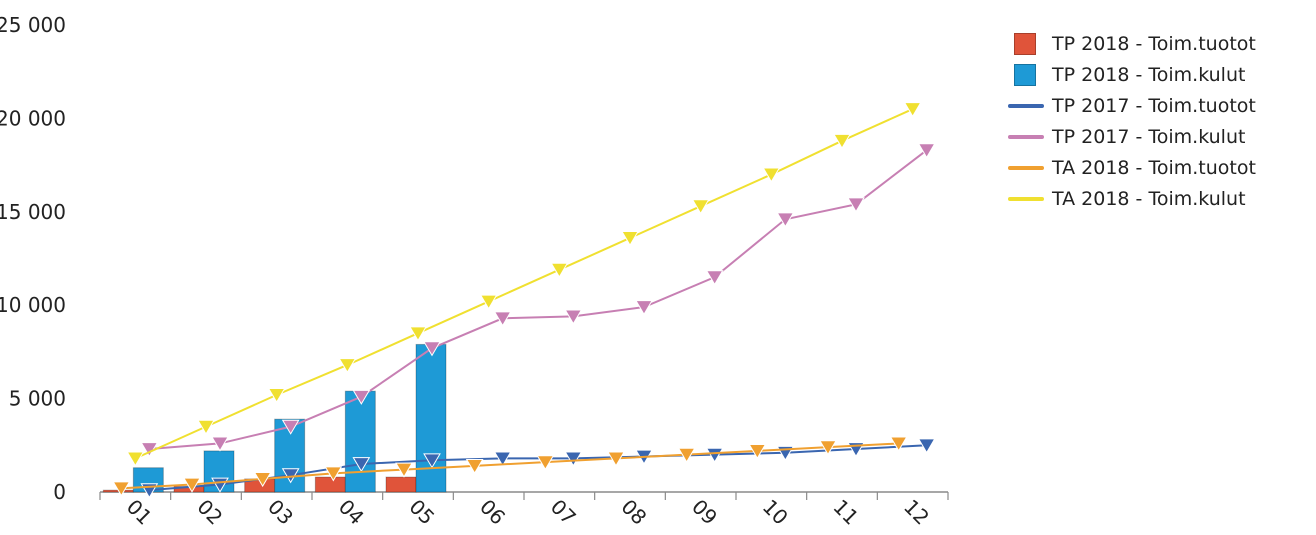 This screenshot has width=1316, height=535. I want to click on legend-item: TA 2018 - Toim.kulut, so click(1158, 198).